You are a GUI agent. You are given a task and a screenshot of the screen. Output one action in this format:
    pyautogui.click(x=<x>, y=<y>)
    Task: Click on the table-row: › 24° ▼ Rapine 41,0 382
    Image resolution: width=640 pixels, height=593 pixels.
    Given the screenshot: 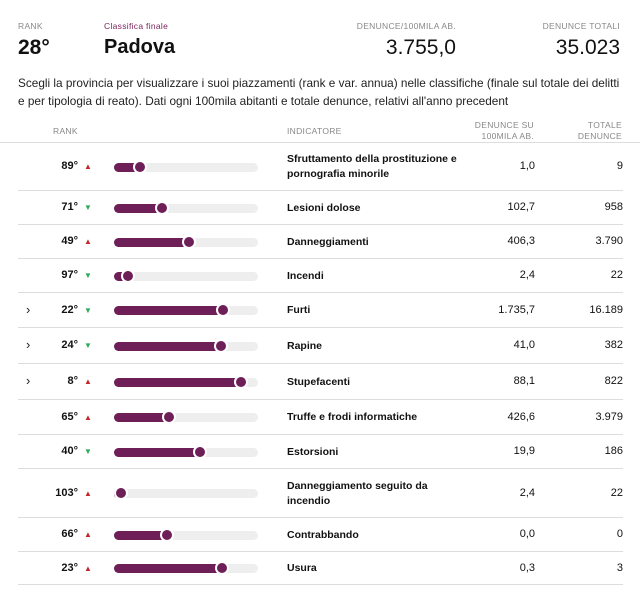 What is the action you would take?
    pyautogui.click(x=320, y=346)
    